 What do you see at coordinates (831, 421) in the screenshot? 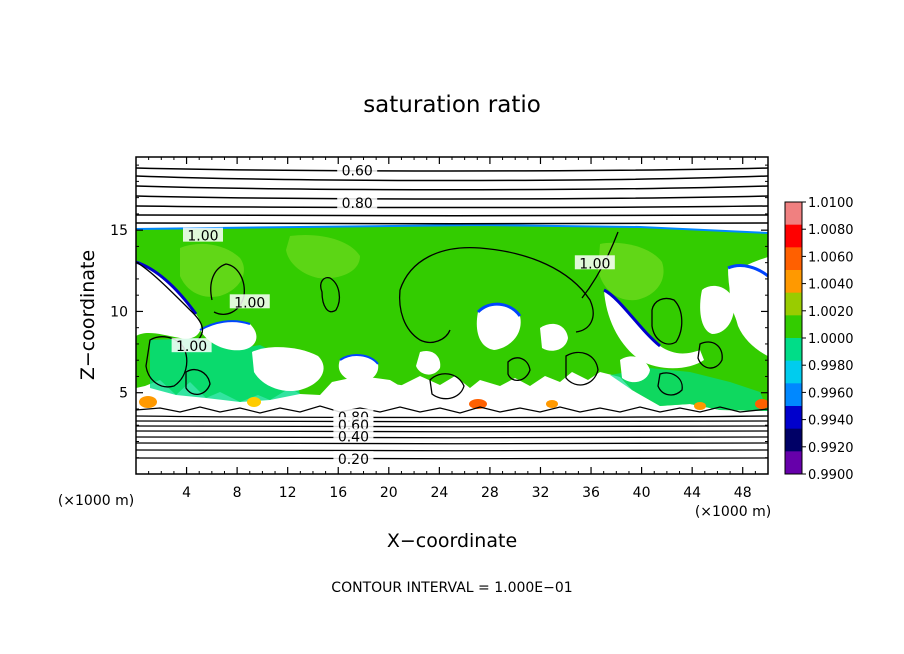
I see `colorbar-level-label: 0.9940` at bounding box center [831, 421].